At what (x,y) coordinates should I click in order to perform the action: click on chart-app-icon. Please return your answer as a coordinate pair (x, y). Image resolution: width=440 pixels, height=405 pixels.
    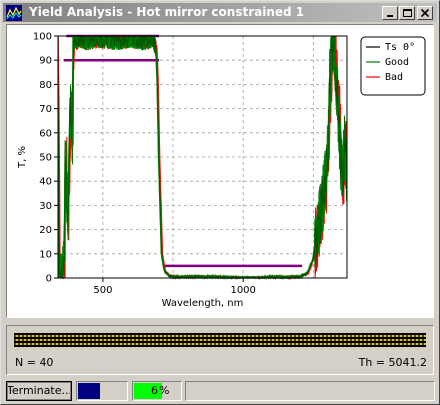
    Looking at the image, I should click on (14, 13).